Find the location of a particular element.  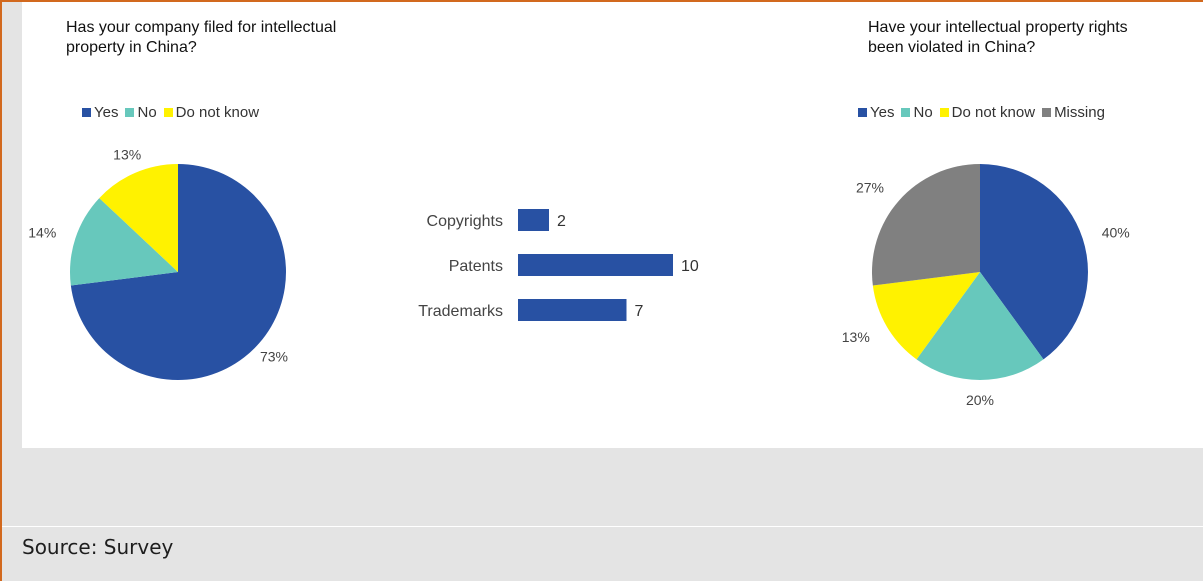

pie-filed-title-line2: property in China? is located at coordinates (131, 47).